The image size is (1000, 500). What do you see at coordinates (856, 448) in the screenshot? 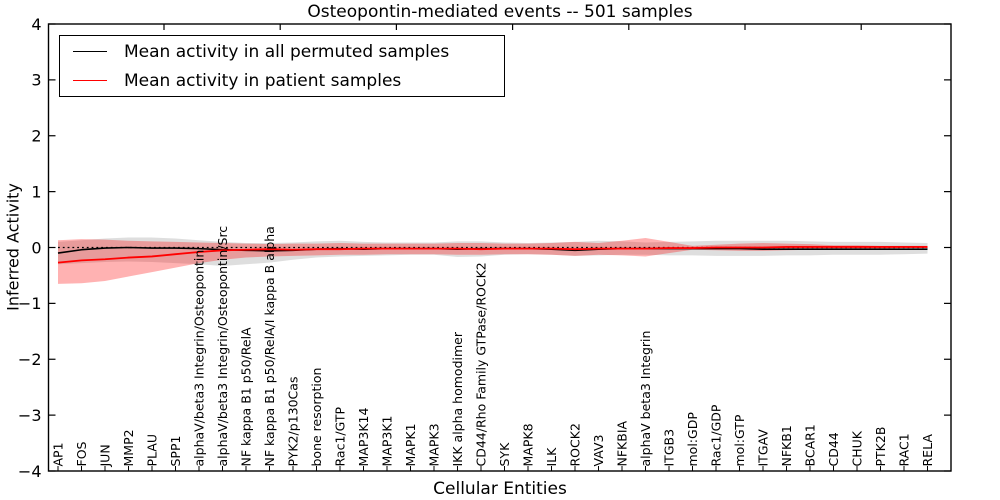
I see `x-category-label: CHUK` at bounding box center [856, 448].